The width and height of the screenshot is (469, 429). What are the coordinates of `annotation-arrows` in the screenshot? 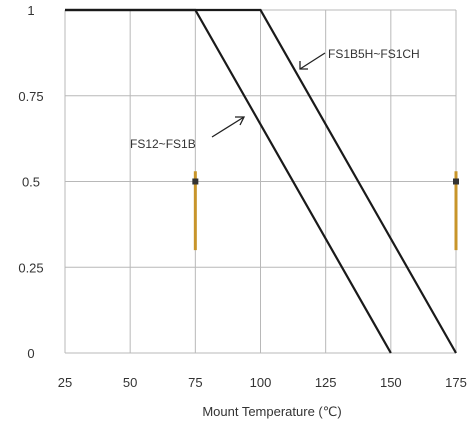 It's located at (268, 95).